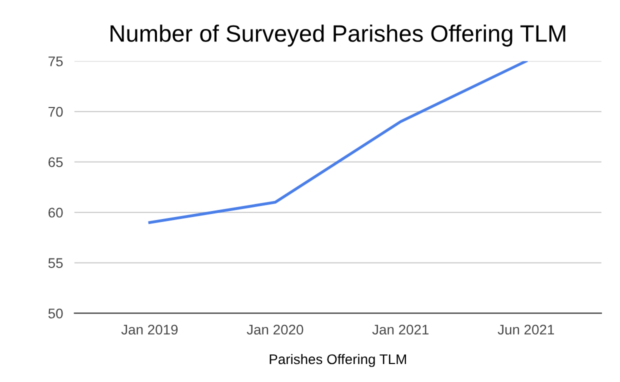 The width and height of the screenshot is (620, 382). Describe the element at coordinates (55, 263) in the screenshot. I see `y-tick-label: 55` at that location.